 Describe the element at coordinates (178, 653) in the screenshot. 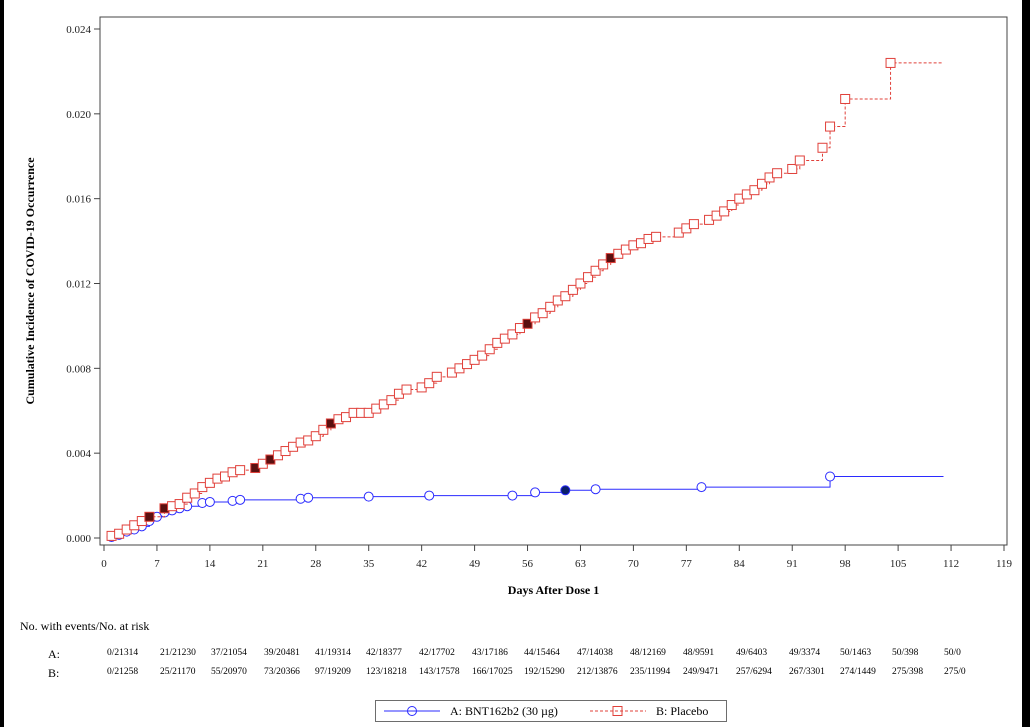

I see `risk-cell: 21/21230` at that location.